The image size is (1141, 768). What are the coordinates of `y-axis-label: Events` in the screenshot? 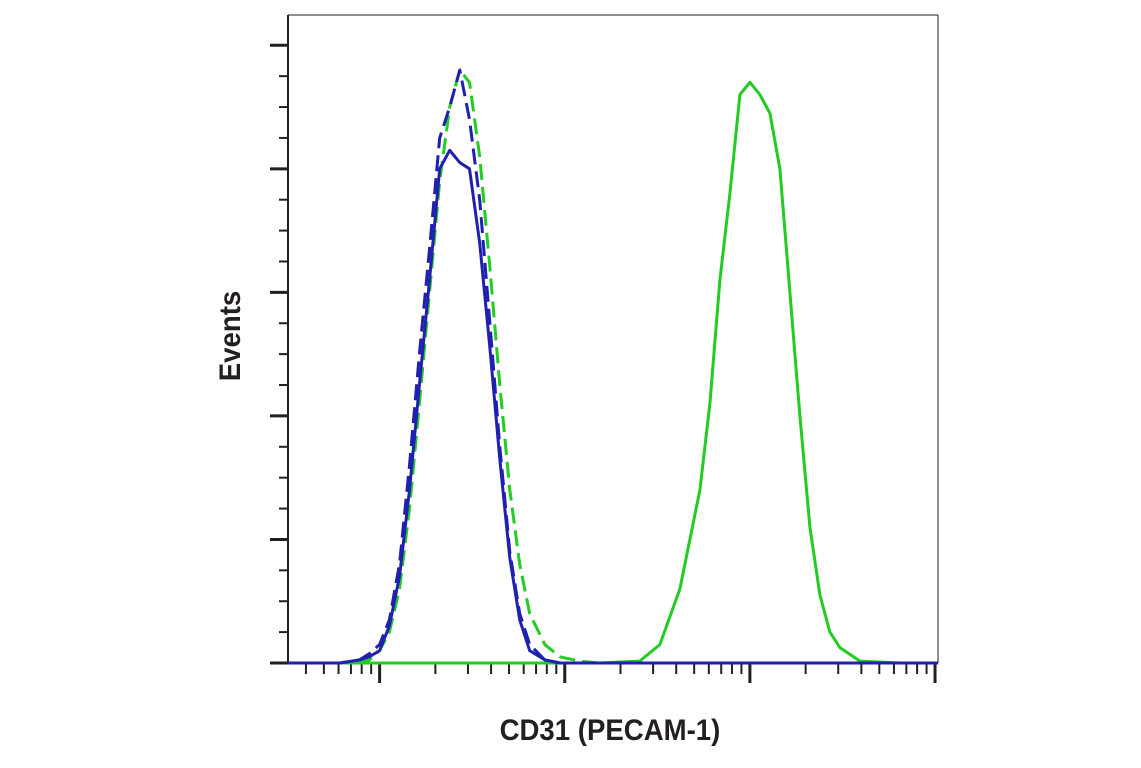 It's located at (230, 336).